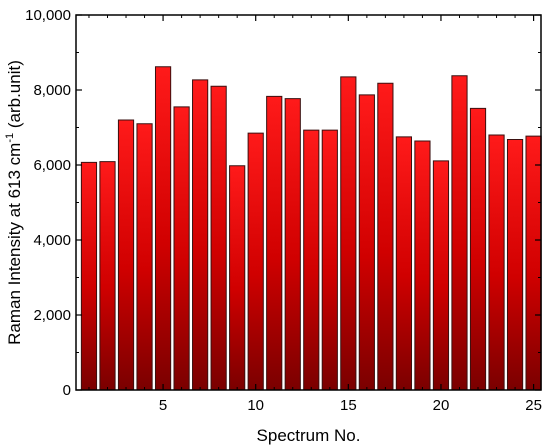 The height and width of the screenshot is (448, 550). What do you see at coordinates (52, 165) in the screenshot?
I see `y-tick-label: 6,000` at bounding box center [52, 165].